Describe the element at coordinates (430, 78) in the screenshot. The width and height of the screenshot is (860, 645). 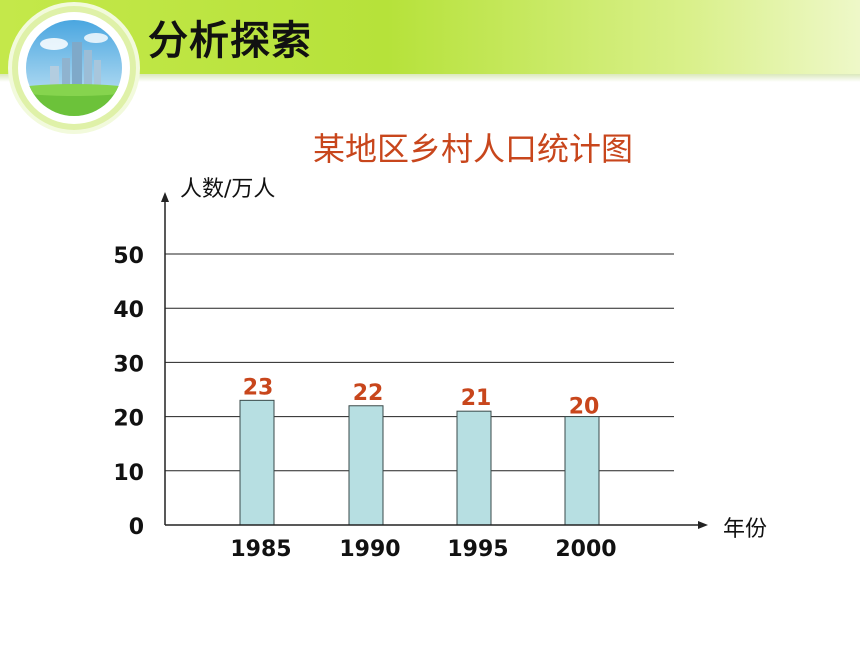
I see `header-shadow` at that location.